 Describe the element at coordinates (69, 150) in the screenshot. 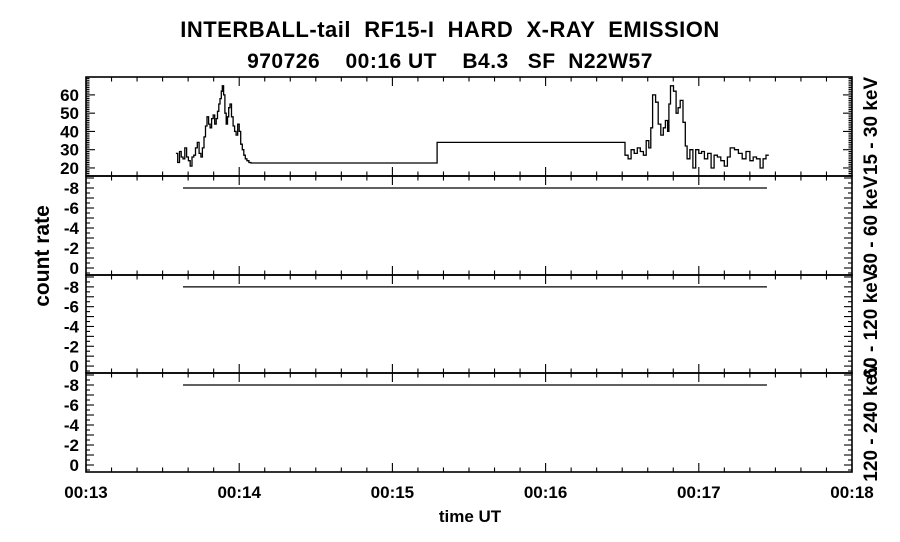

I see `tick-label: 30` at that location.